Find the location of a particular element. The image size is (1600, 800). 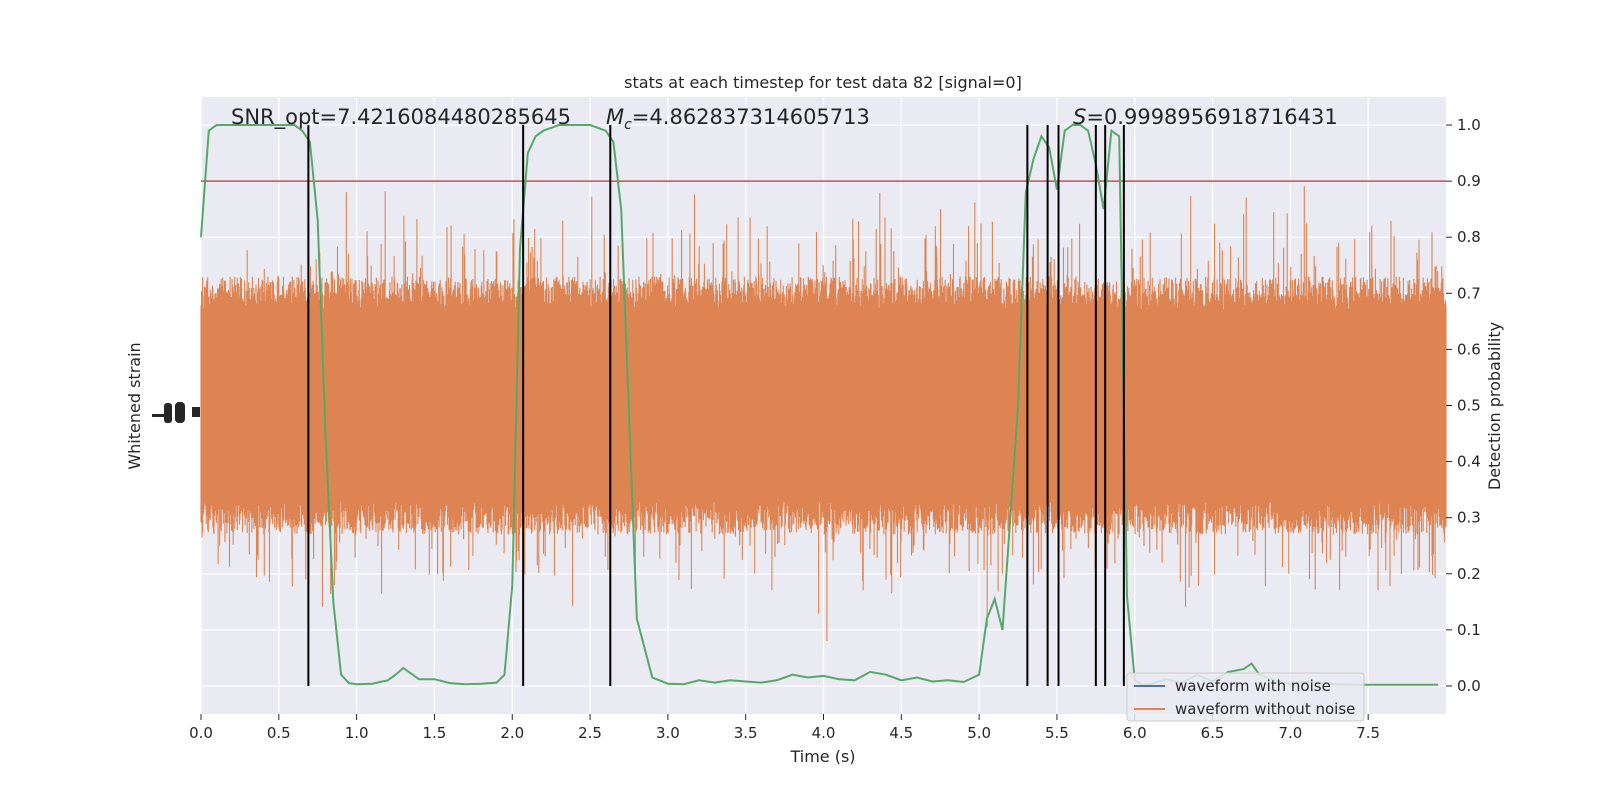

x-tick-label: 6.5 is located at coordinates (1213, 733).